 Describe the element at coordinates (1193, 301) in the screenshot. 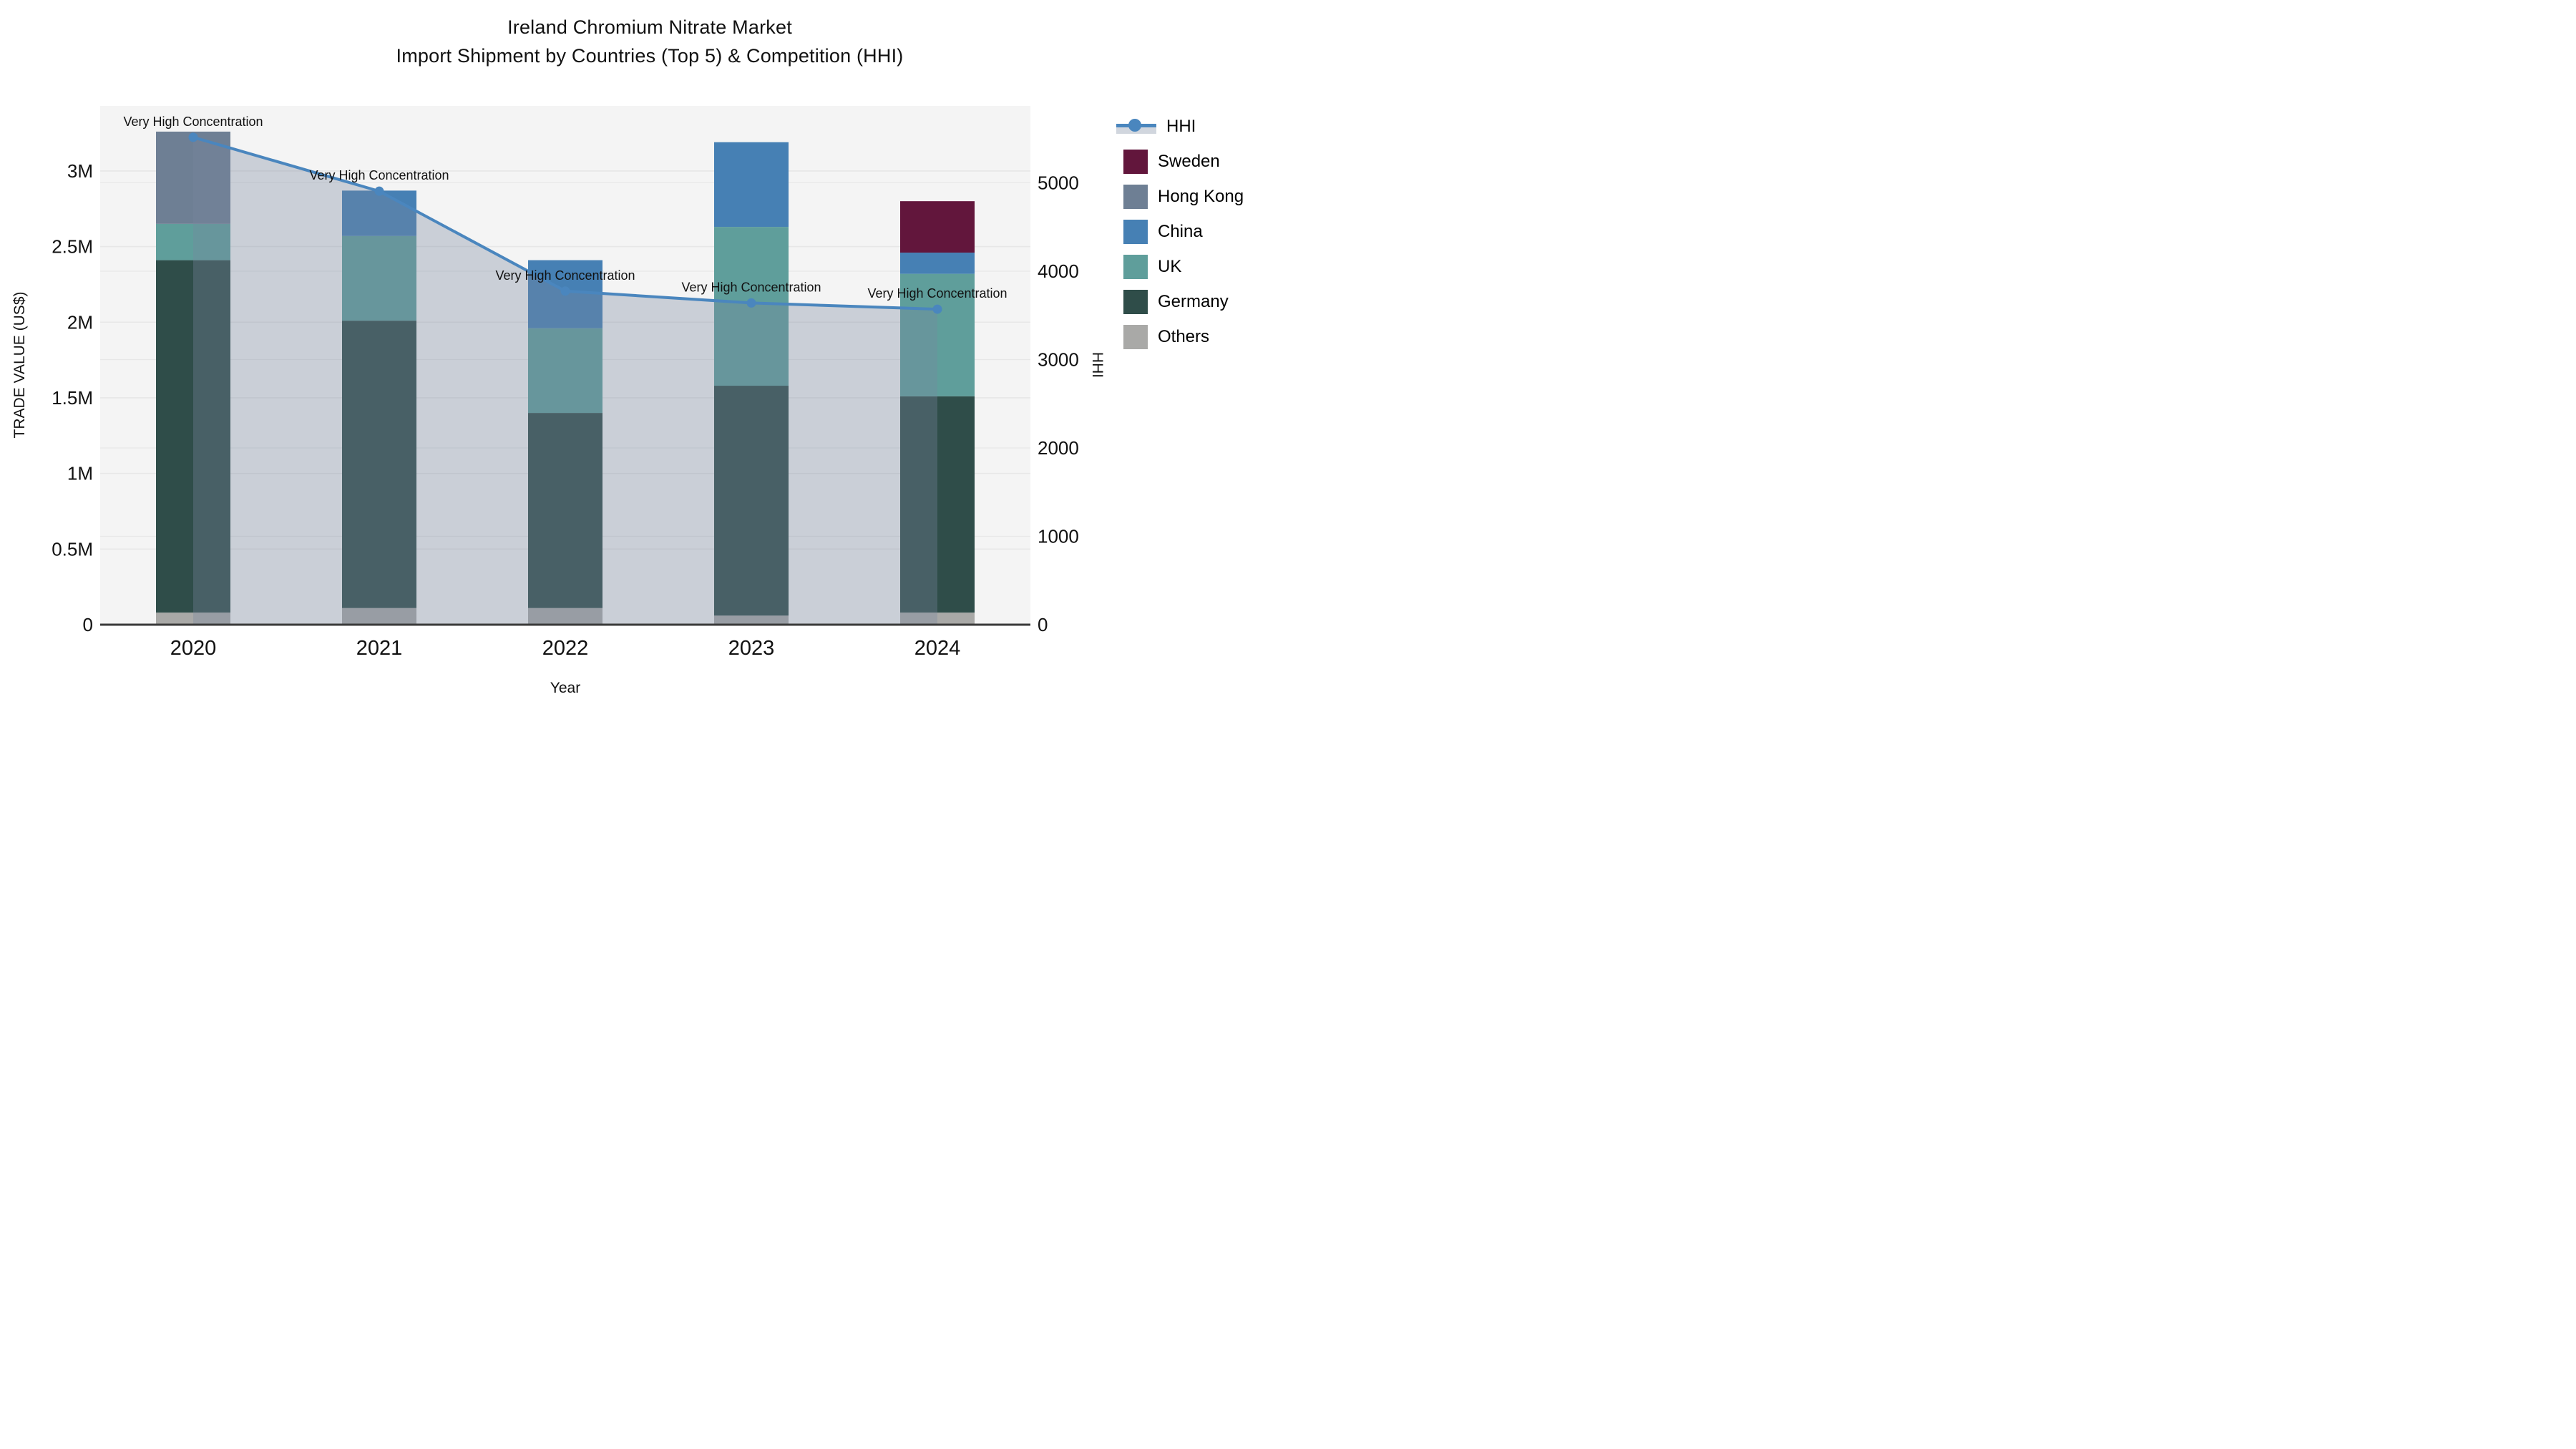

I see `legend-label: Germany` at that location.